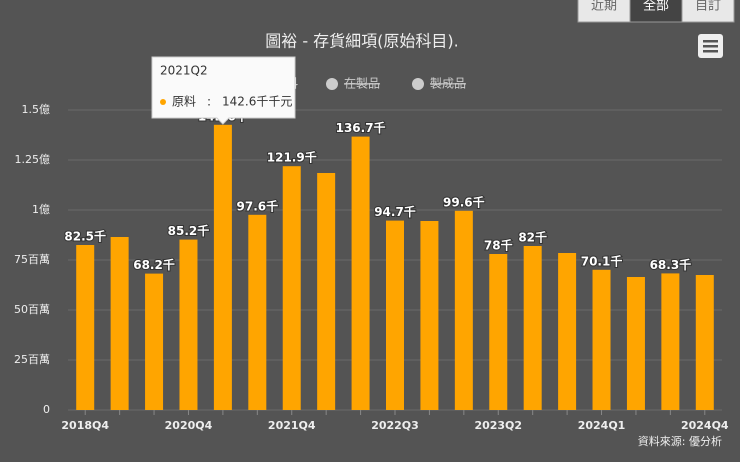 The width and height of the screenshot is (740, 462). I want to click on button-label: 全部, so click(656, 7).